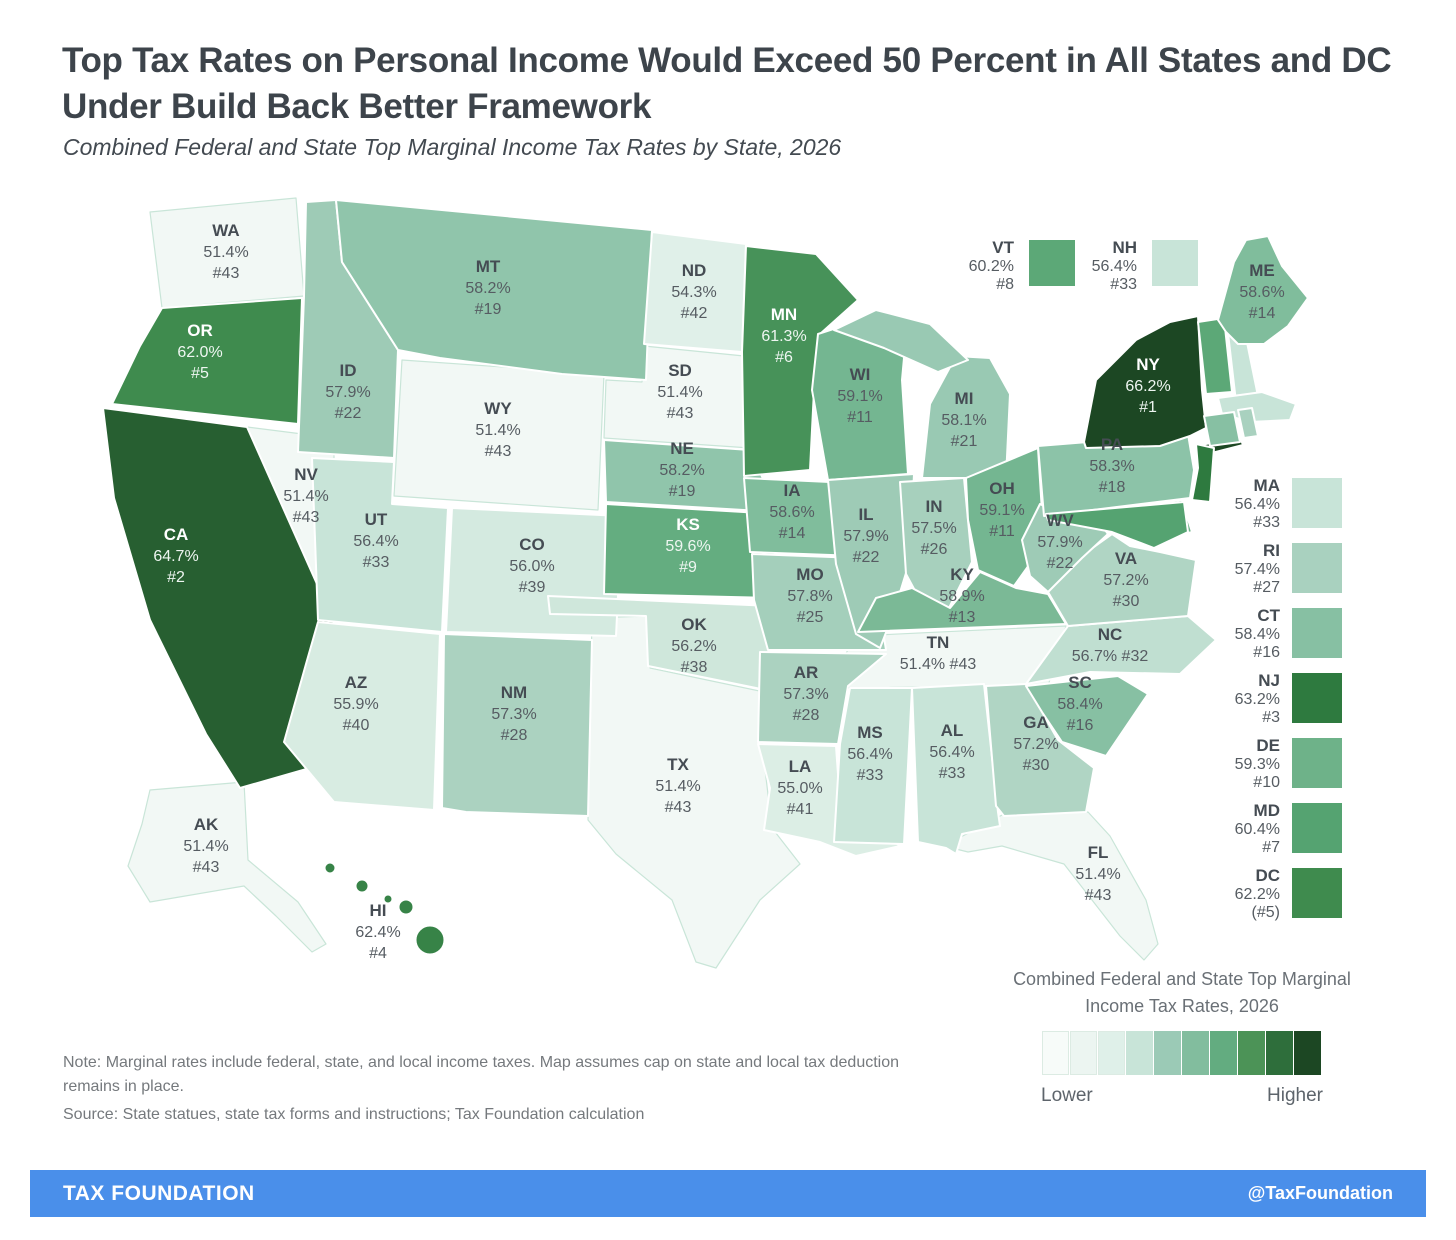  Describe the element at coordinates (378, 910) in the screenshot. I see `state-label-HI: HI` at that location.